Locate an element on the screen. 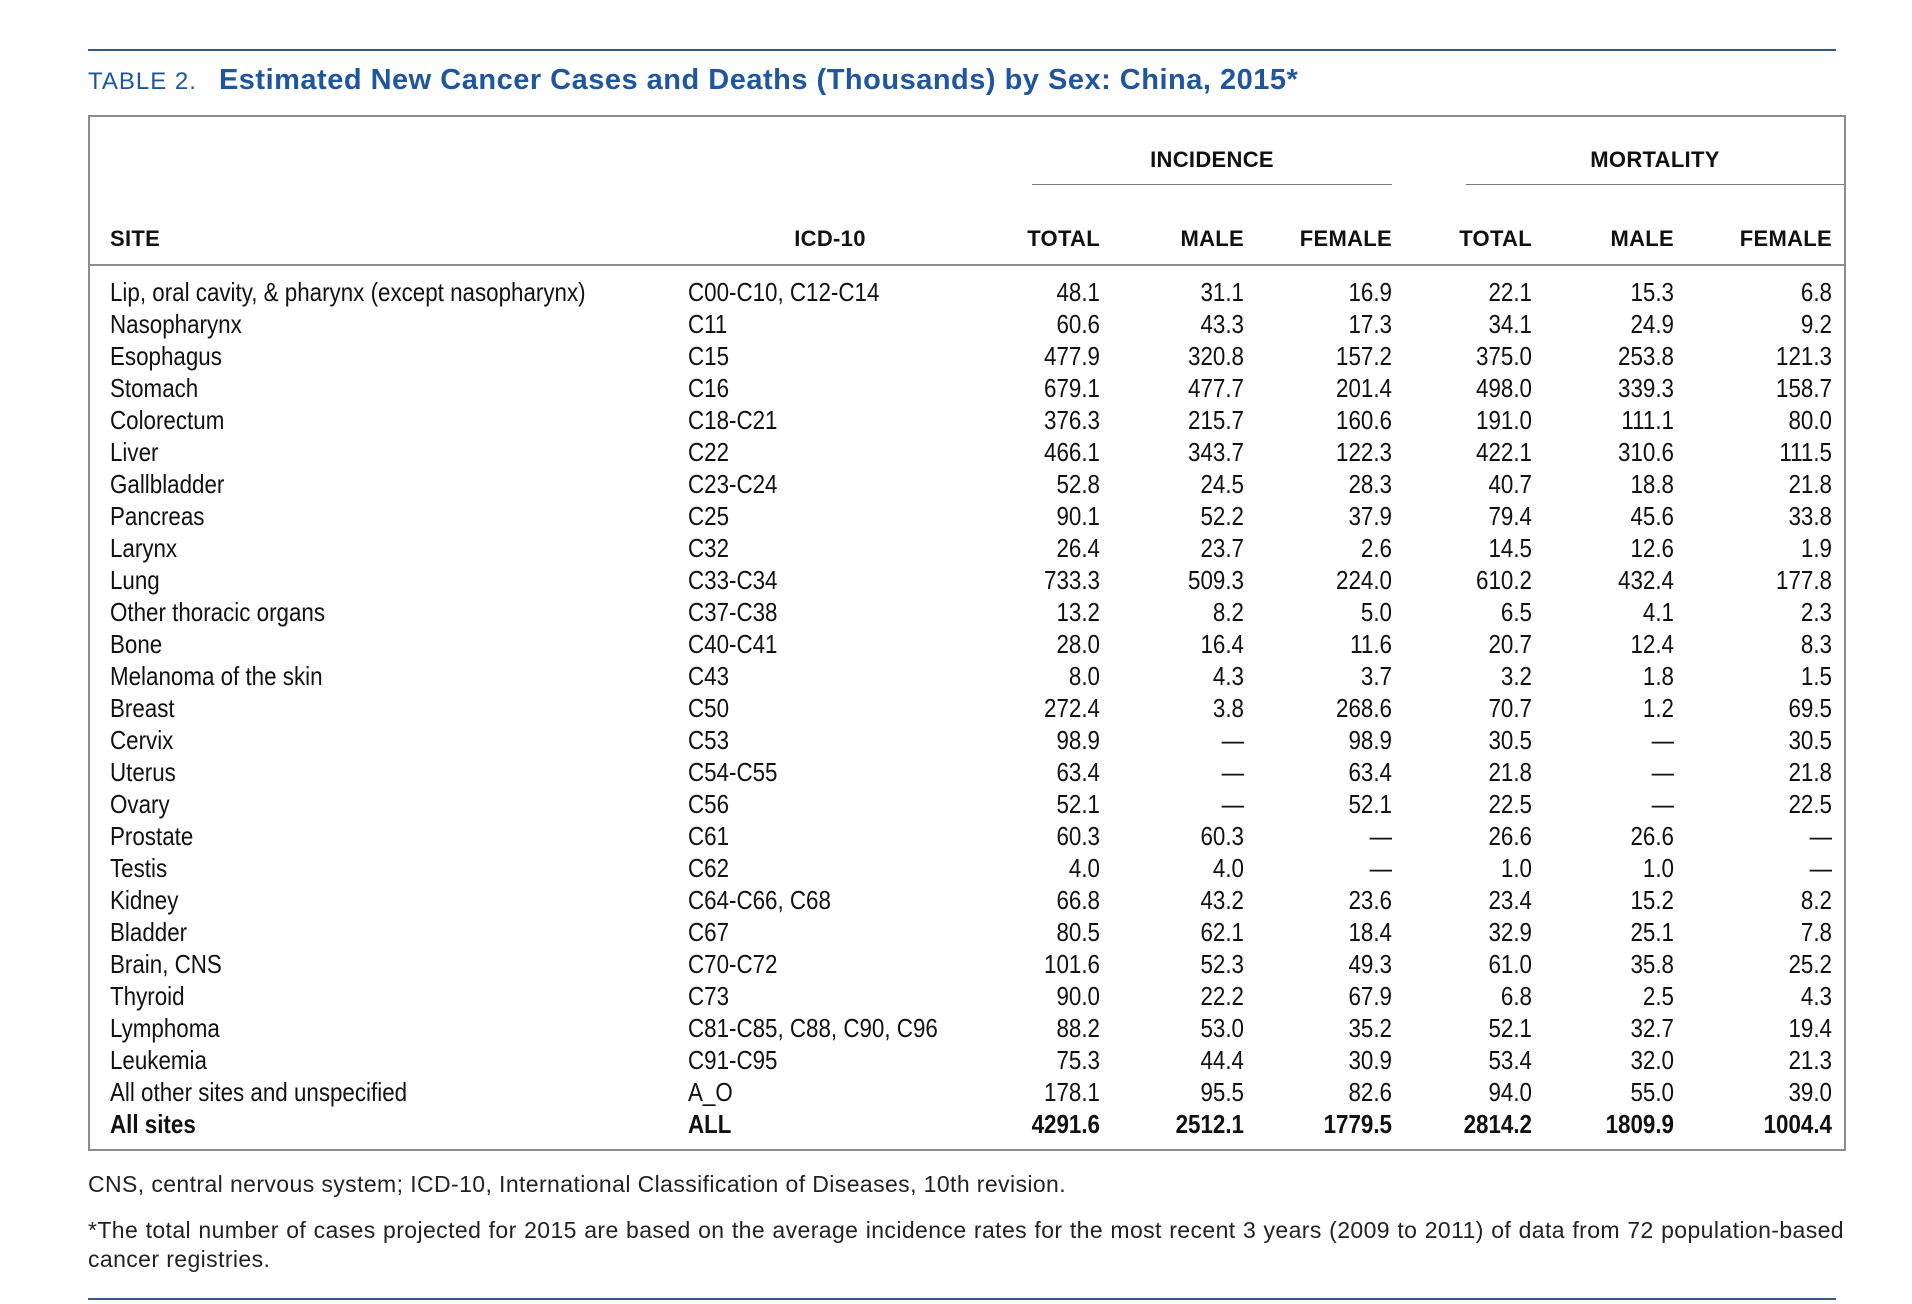  incidence-male-cell: 52.3 is located at coordinates (1222, 964).